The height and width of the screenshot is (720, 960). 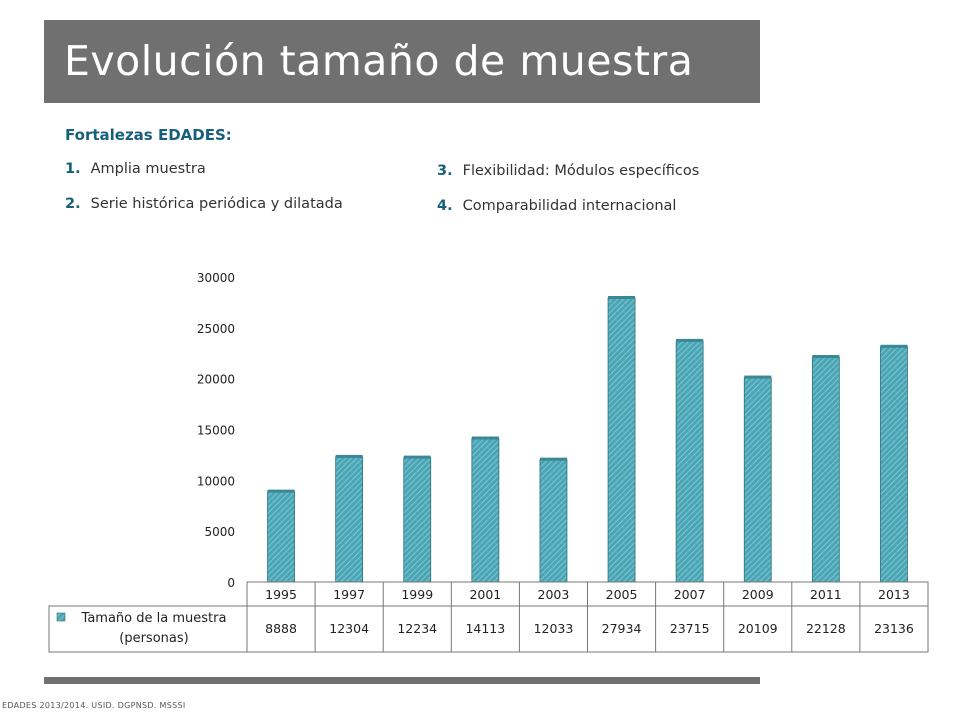 What do you see at coordinates (349, 628) in the screenshot?
I see `data-label: 12304` at bounding box center [349, 628].